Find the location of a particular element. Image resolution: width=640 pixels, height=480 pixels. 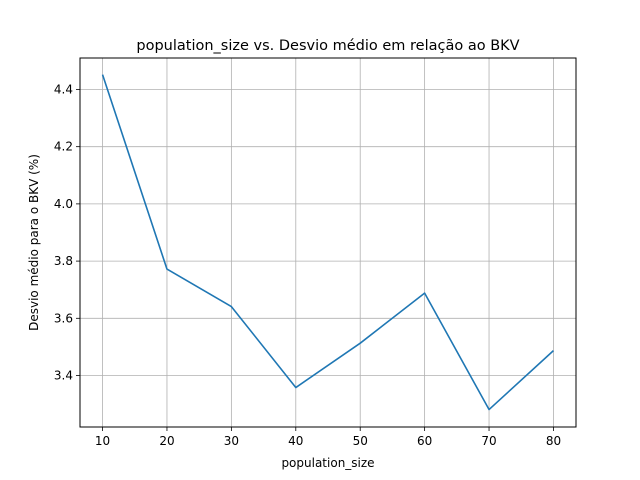

x-tick-label: 60 is located at coordinates (424, 441).